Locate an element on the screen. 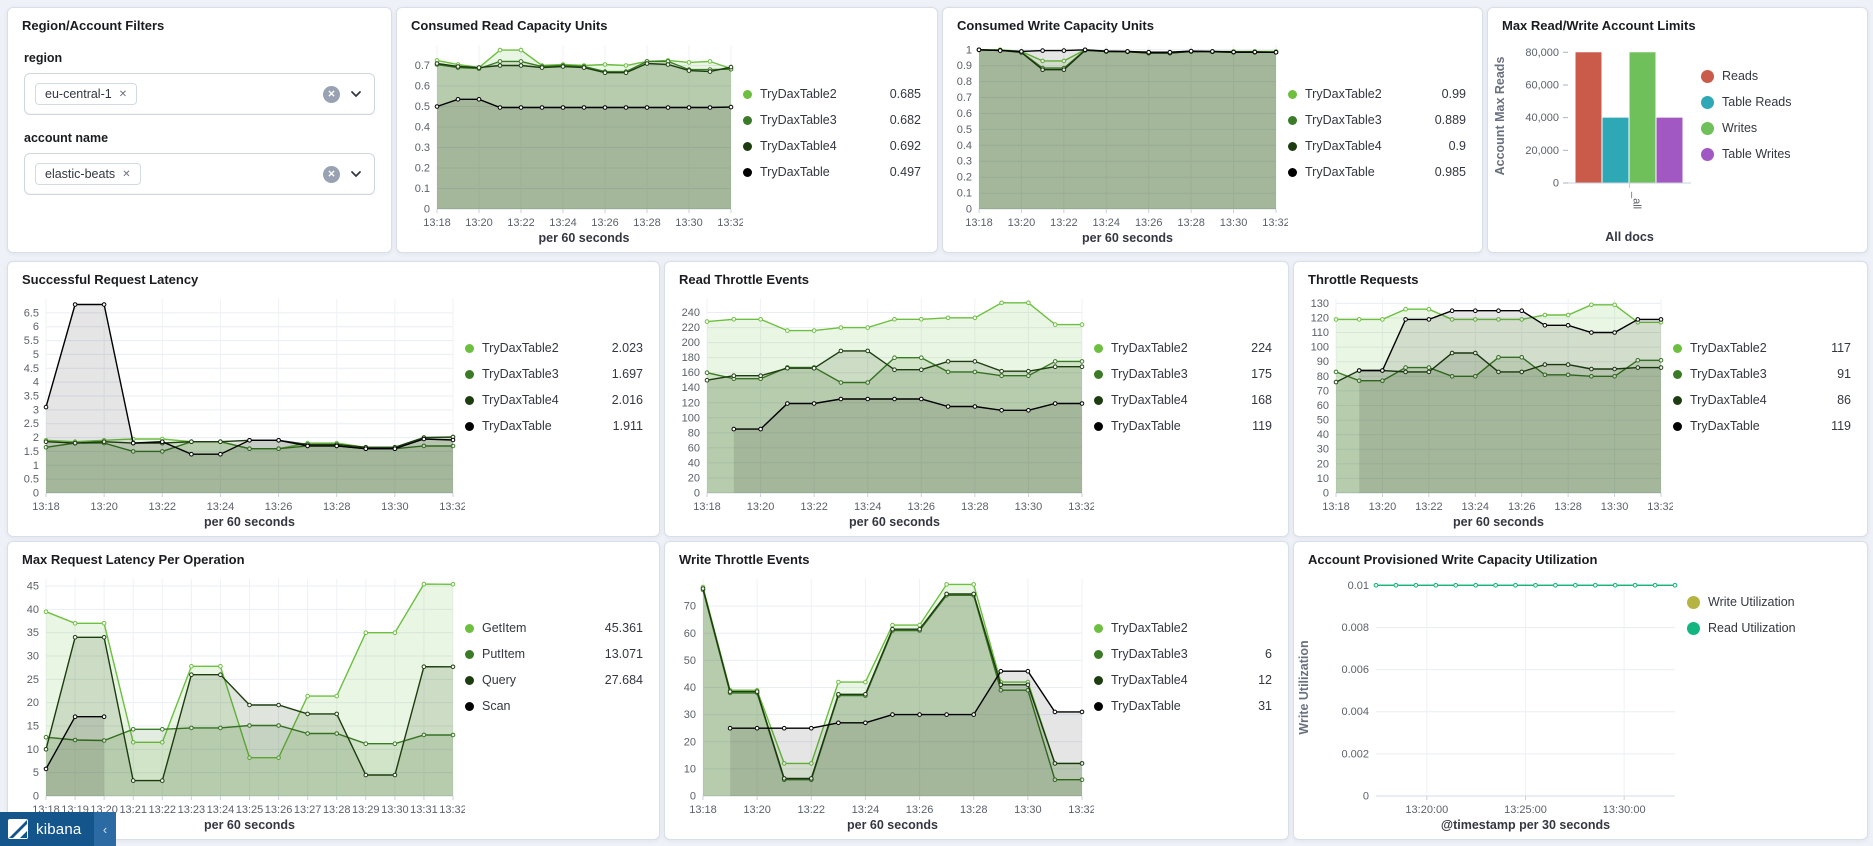  svg-text: 20 is located at coordinates (690, 742).